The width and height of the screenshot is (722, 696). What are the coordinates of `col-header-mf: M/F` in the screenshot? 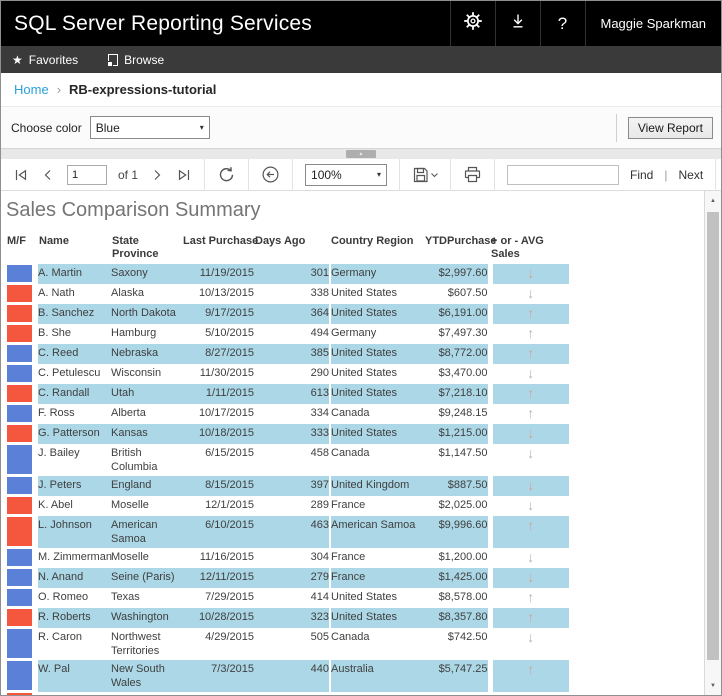 It's located at (16, 241).